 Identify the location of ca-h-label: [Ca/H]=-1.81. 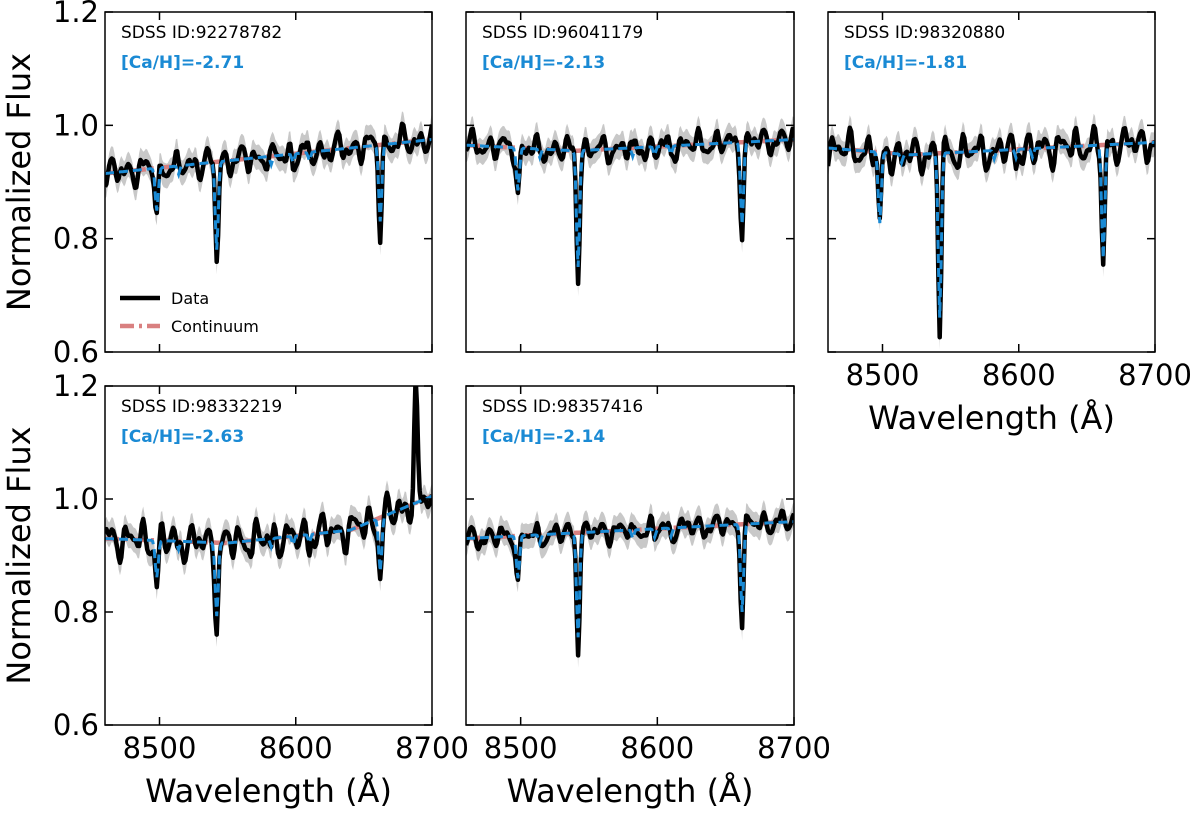
(905, 63).